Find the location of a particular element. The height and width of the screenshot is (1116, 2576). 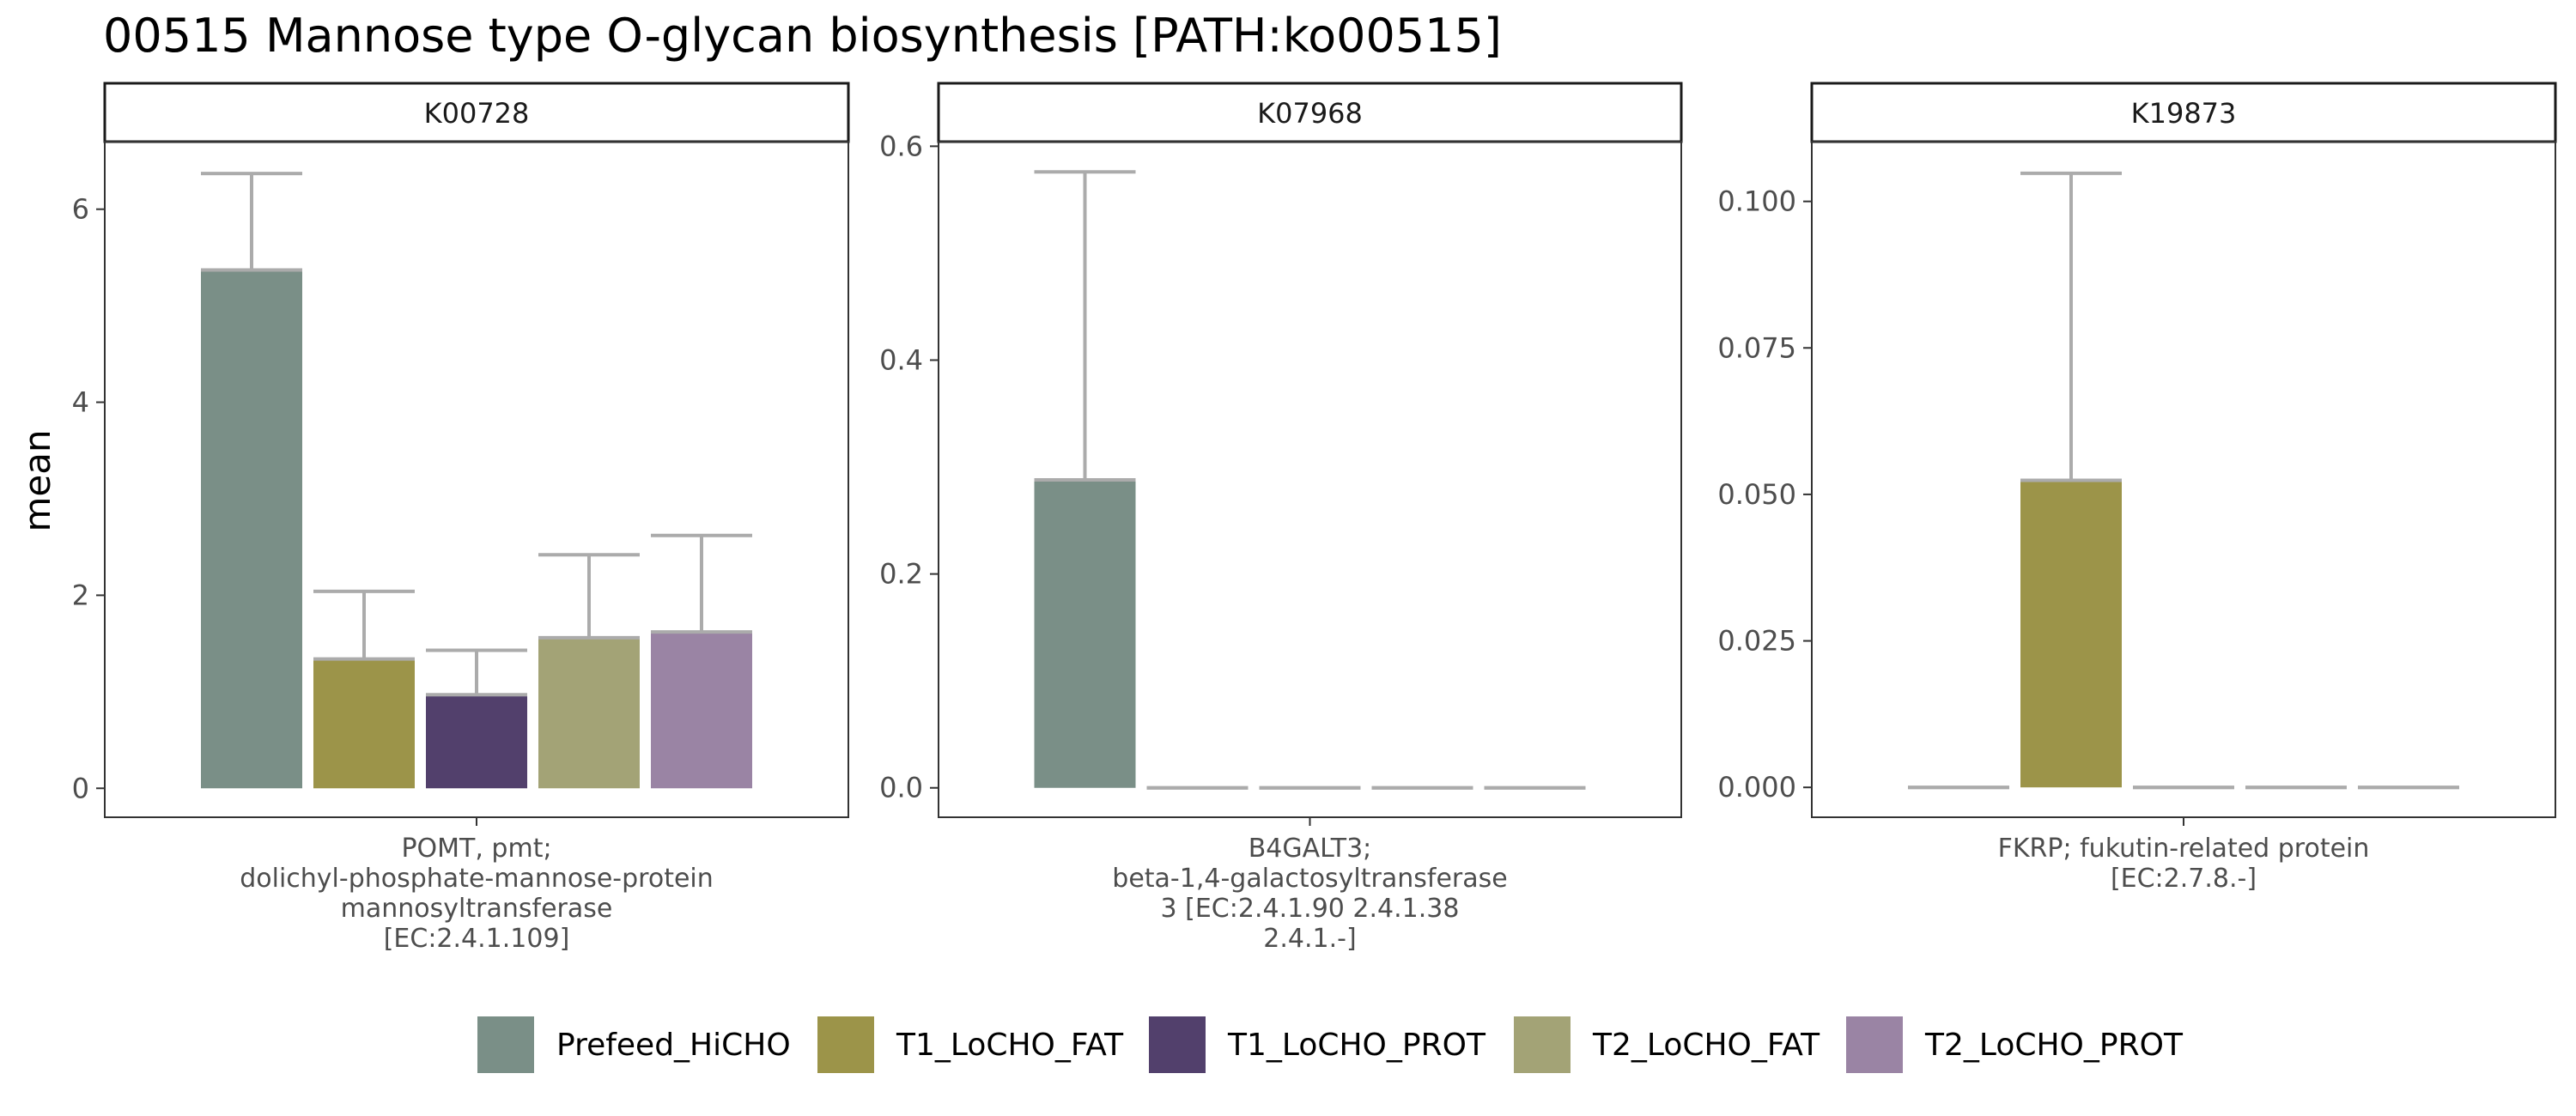

strip-label: K00728 is located at coordinates (477, 113).